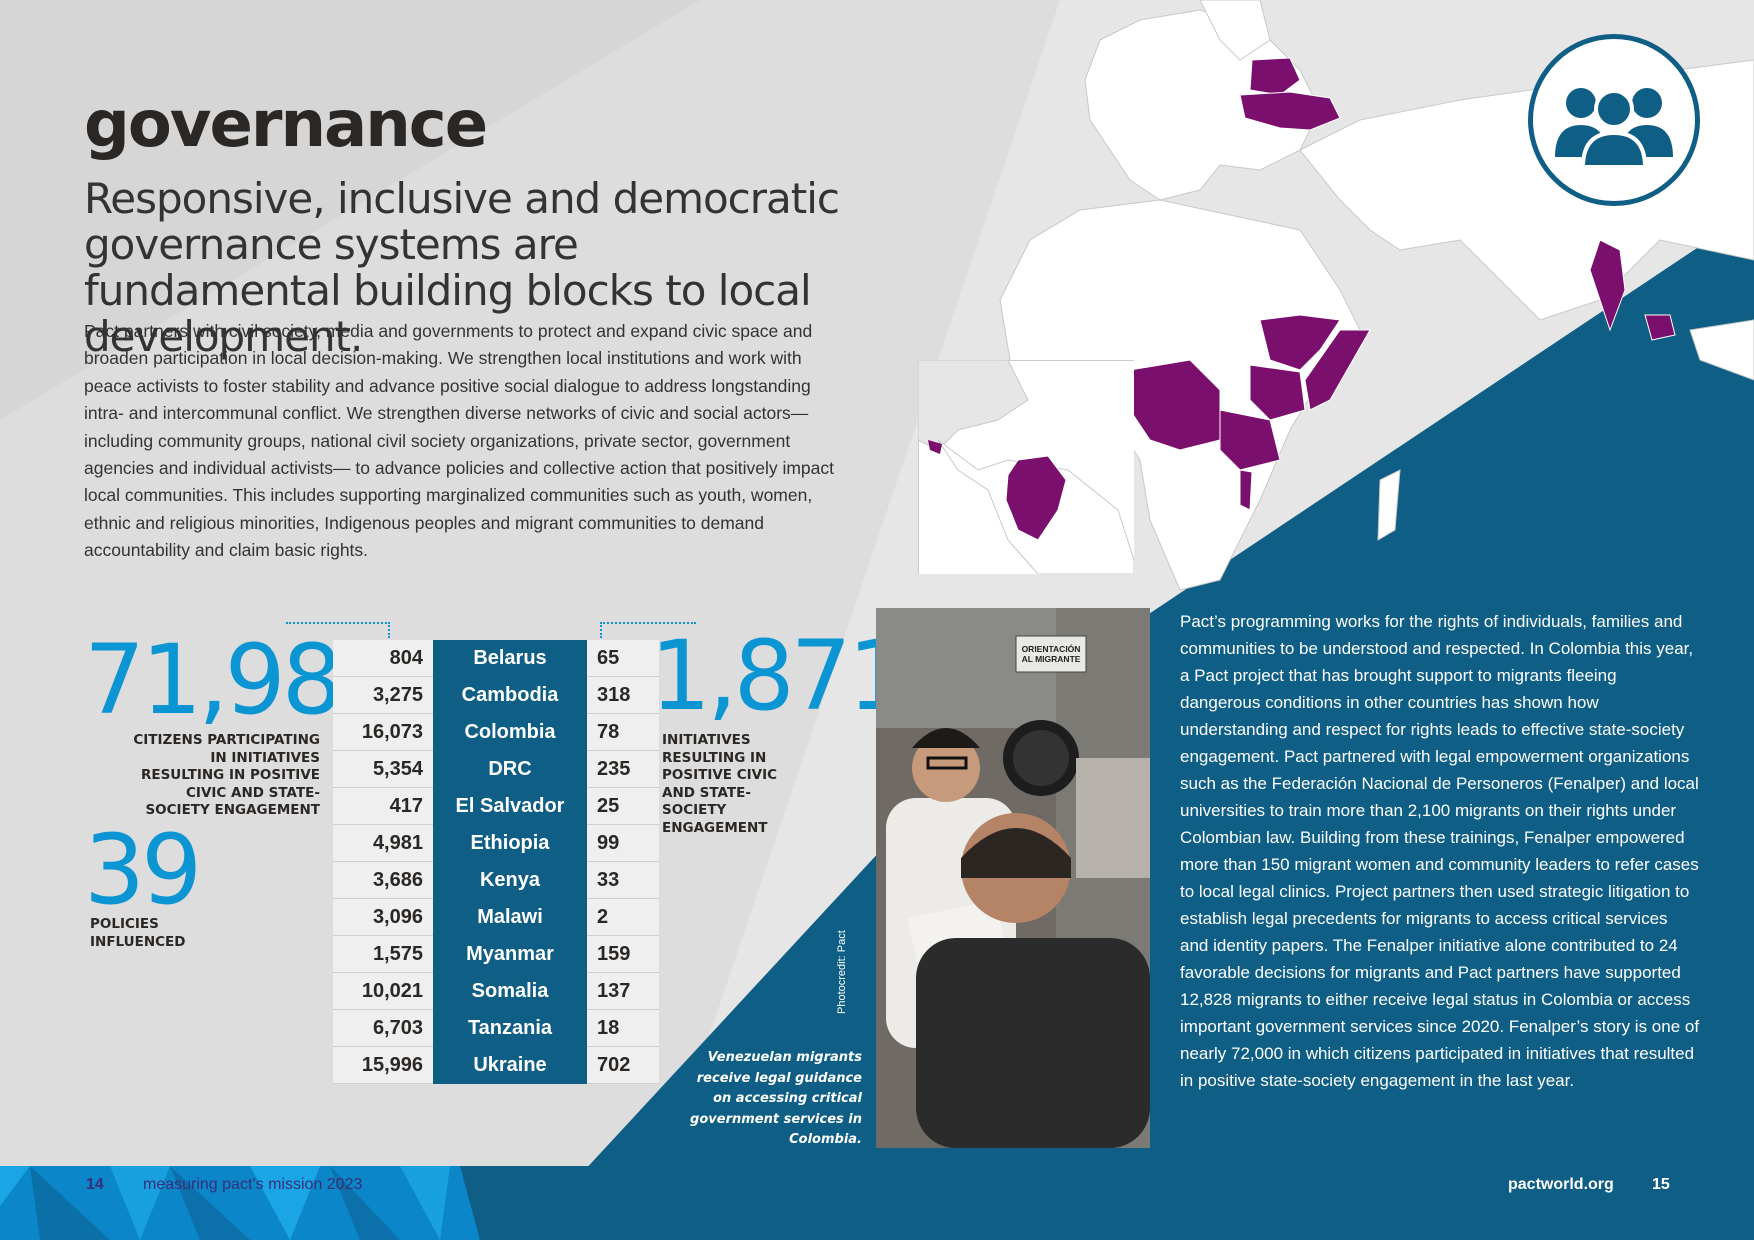 The height and width of the screenshot is (1240, 1754). I want to click on initiatives-cell: 2, so click(623, 917).